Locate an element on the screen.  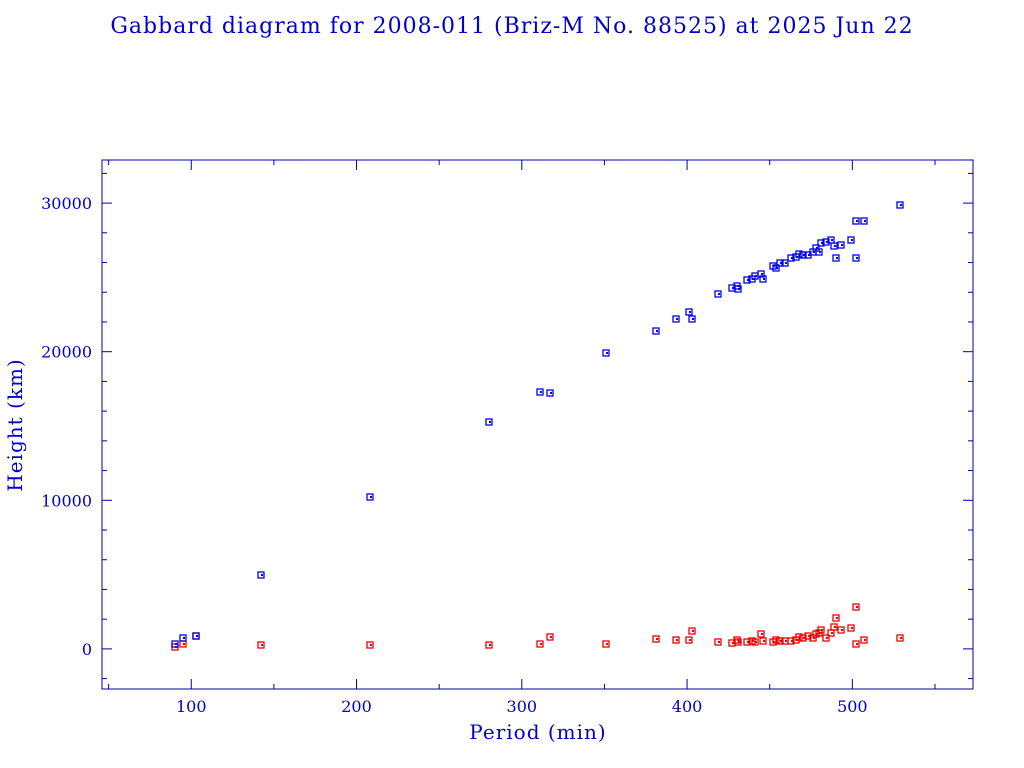
y-axis-label: Height (km) is located at coordinates (15, 424).